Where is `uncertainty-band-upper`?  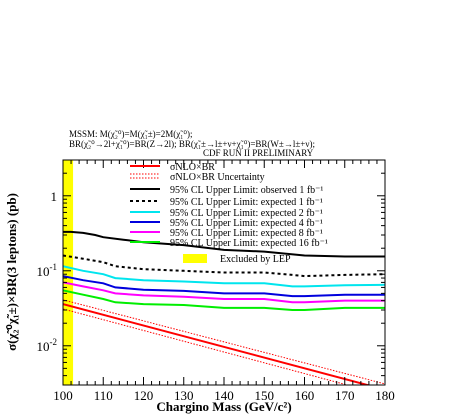 uncertainty-band-upper is located at coordinates (224, 342).